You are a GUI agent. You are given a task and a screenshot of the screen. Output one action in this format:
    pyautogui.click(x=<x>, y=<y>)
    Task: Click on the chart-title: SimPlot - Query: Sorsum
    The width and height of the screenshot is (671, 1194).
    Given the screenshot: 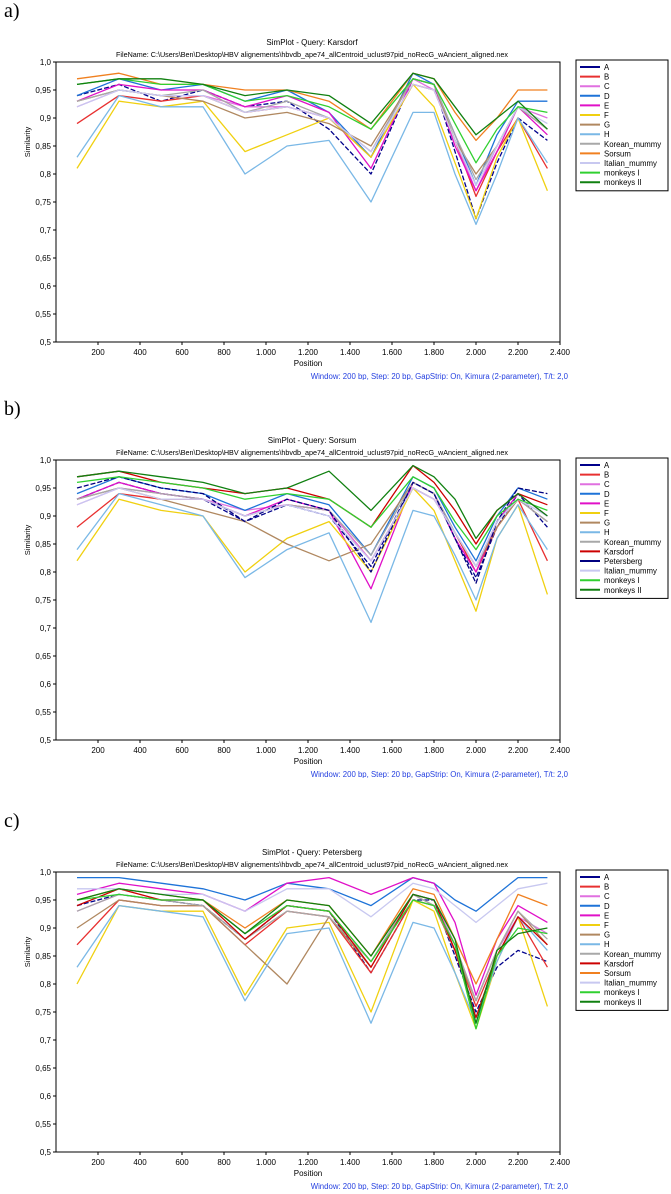 What is the action you would take?
    pyautogui.click(x=312, y=440)
    